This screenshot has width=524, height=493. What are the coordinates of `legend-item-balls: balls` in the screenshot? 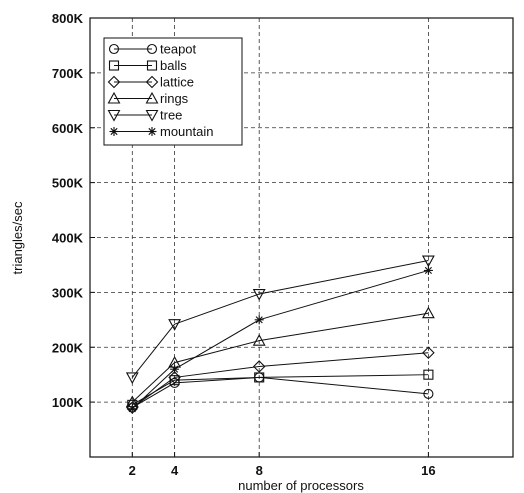 It's located at (147, 65).